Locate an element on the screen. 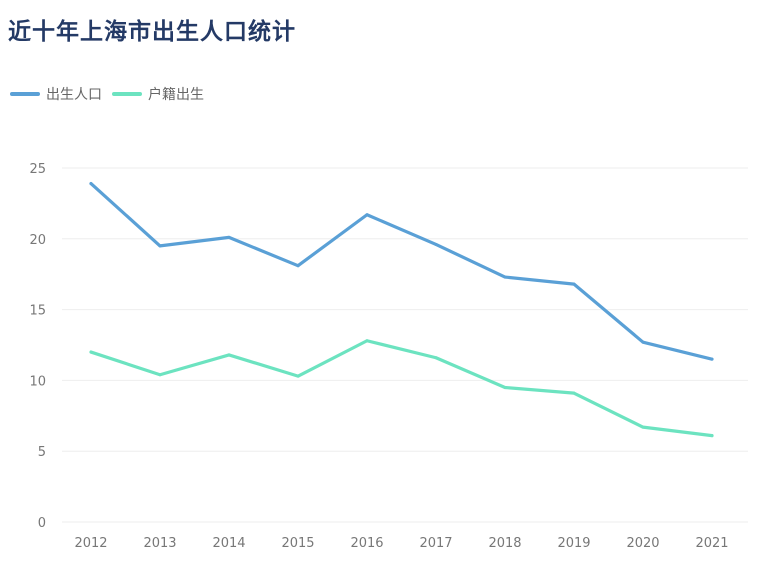 The image size is (763, 563). x-tick-label: 2018 is located at coordinates (504, 543).